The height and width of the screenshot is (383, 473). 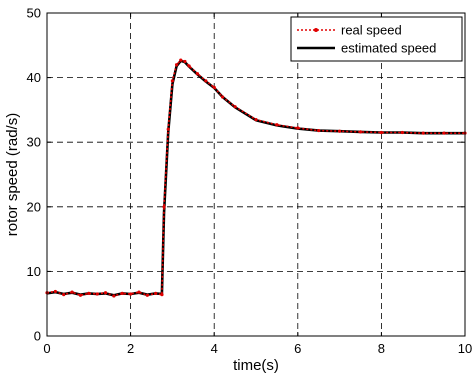 I want to click on legend: real speed estimated speed, so click(x=376, y=39).